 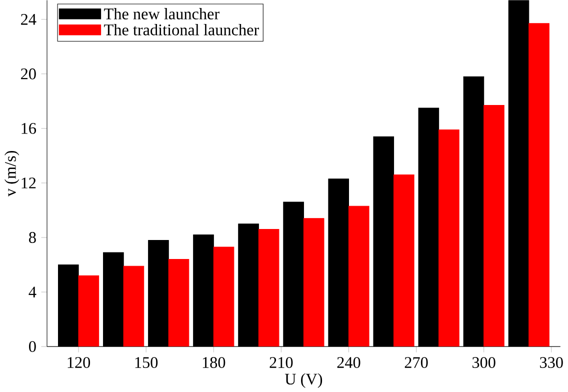 What do you see at coordinates (32, 346) in the screenshot?
I see `y-tick-label: 0` at bounding box center [32, 346].